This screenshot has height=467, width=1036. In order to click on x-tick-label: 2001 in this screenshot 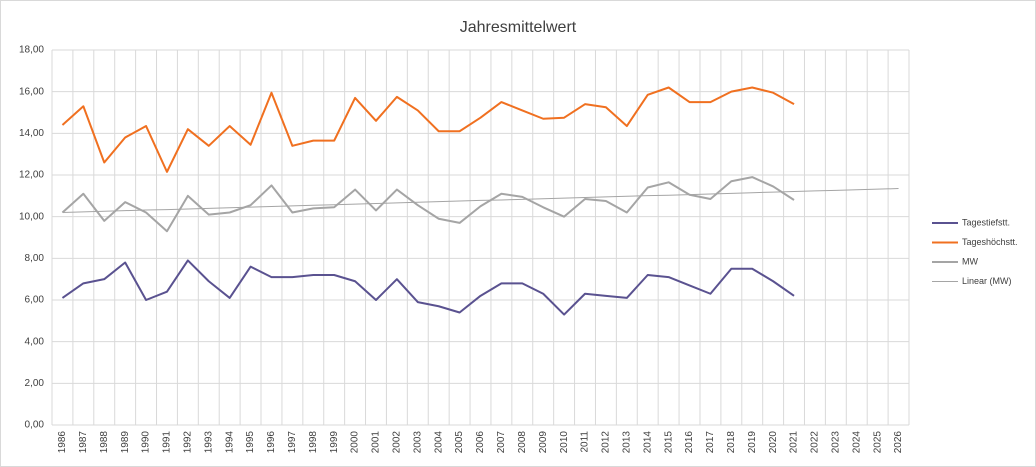, I will do `click(376, 442)`.